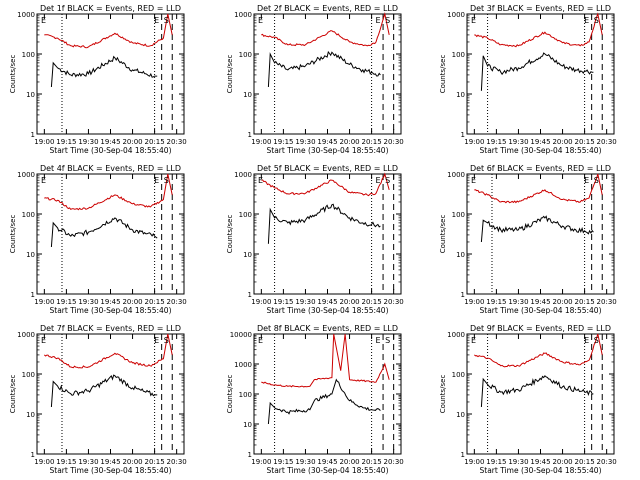 The height and width of the screenshot is (480, 640). What do you see at coordinates (540, 8) in the screenshot?
I see `chart-title: Det 3f BLACK = Events, RED = LLD` at bounding box center [540, 8].